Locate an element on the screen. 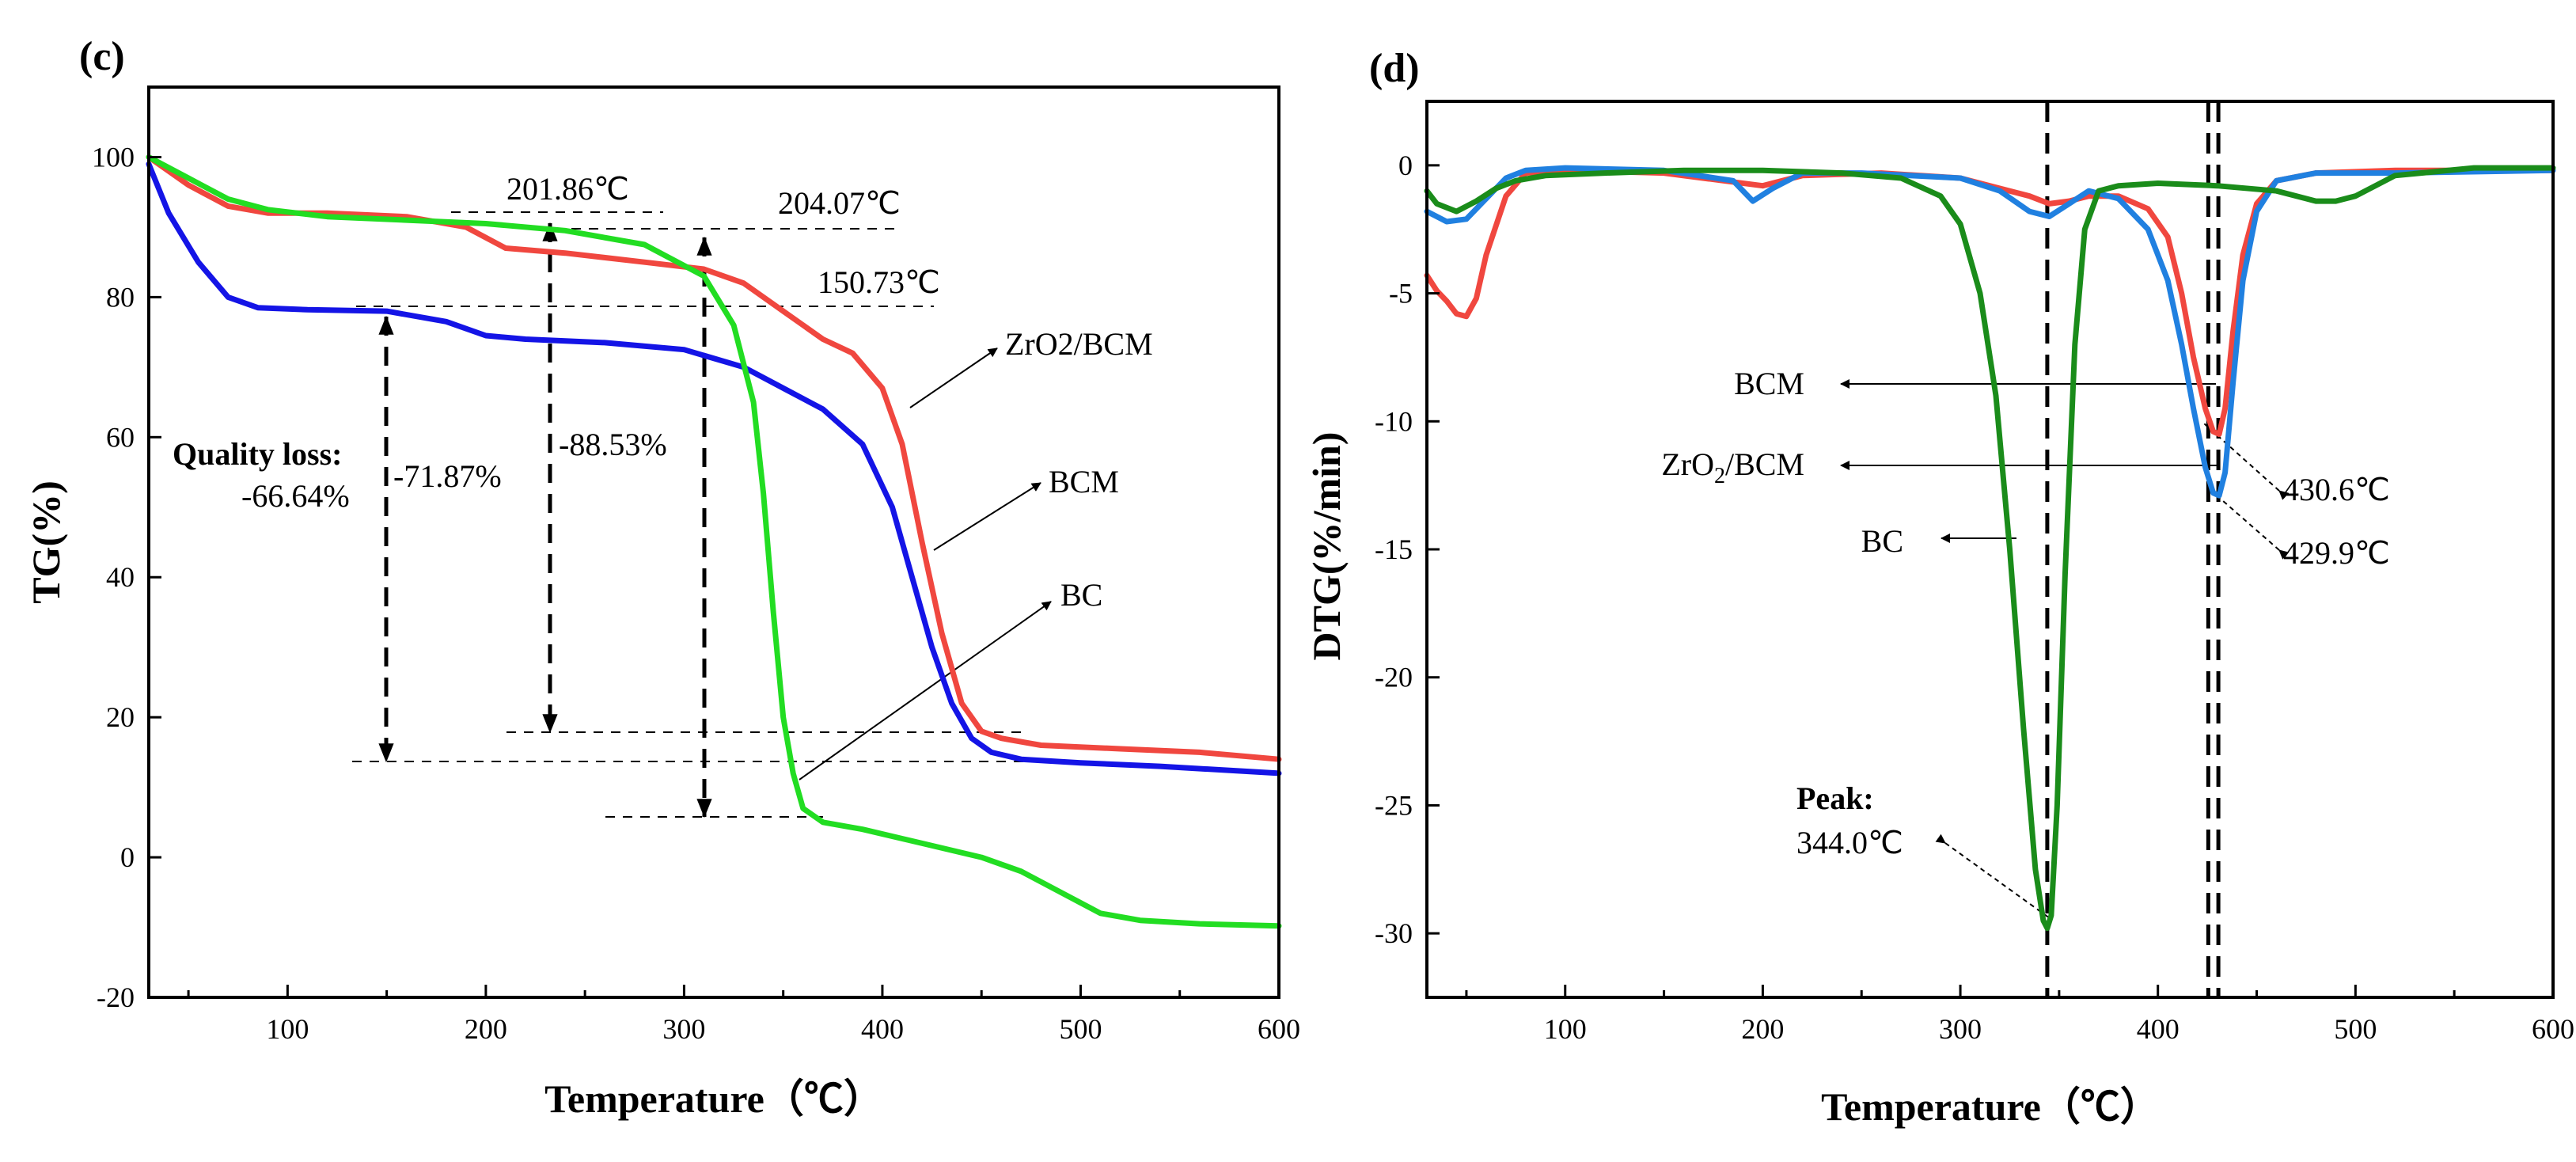 Image resolution: width=2576 pixels, height=1162 pixels. d-annot-peak: Peak: is located at coordinates (1835, 798).